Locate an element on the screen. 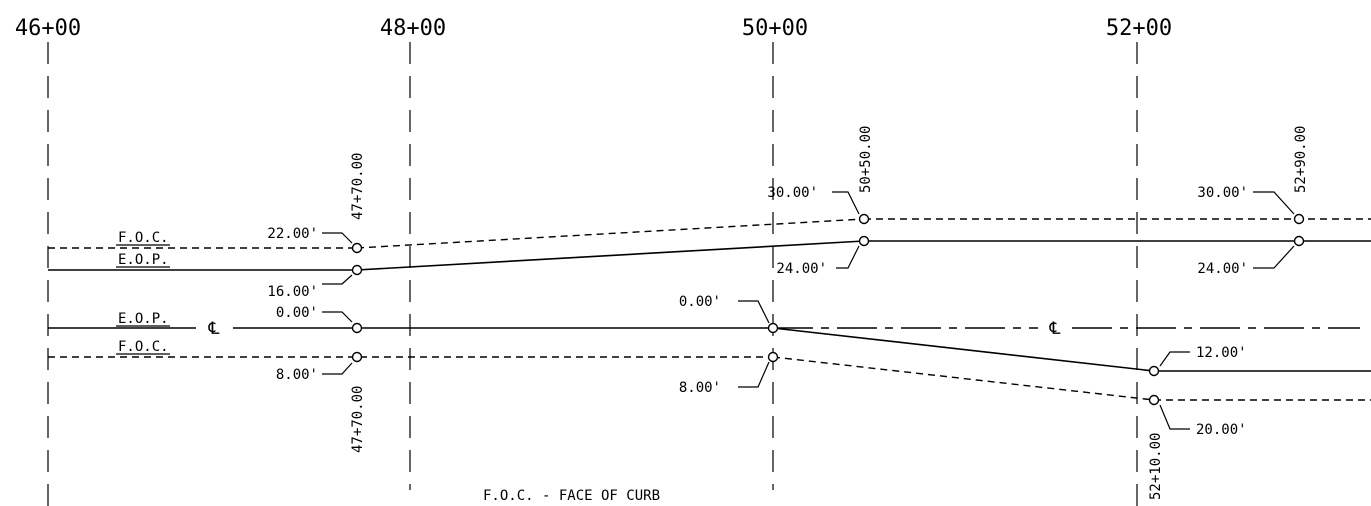 The width and height of the screenshot is (1371, 506). leader-p3-foc is located at coordinates (846, 203).